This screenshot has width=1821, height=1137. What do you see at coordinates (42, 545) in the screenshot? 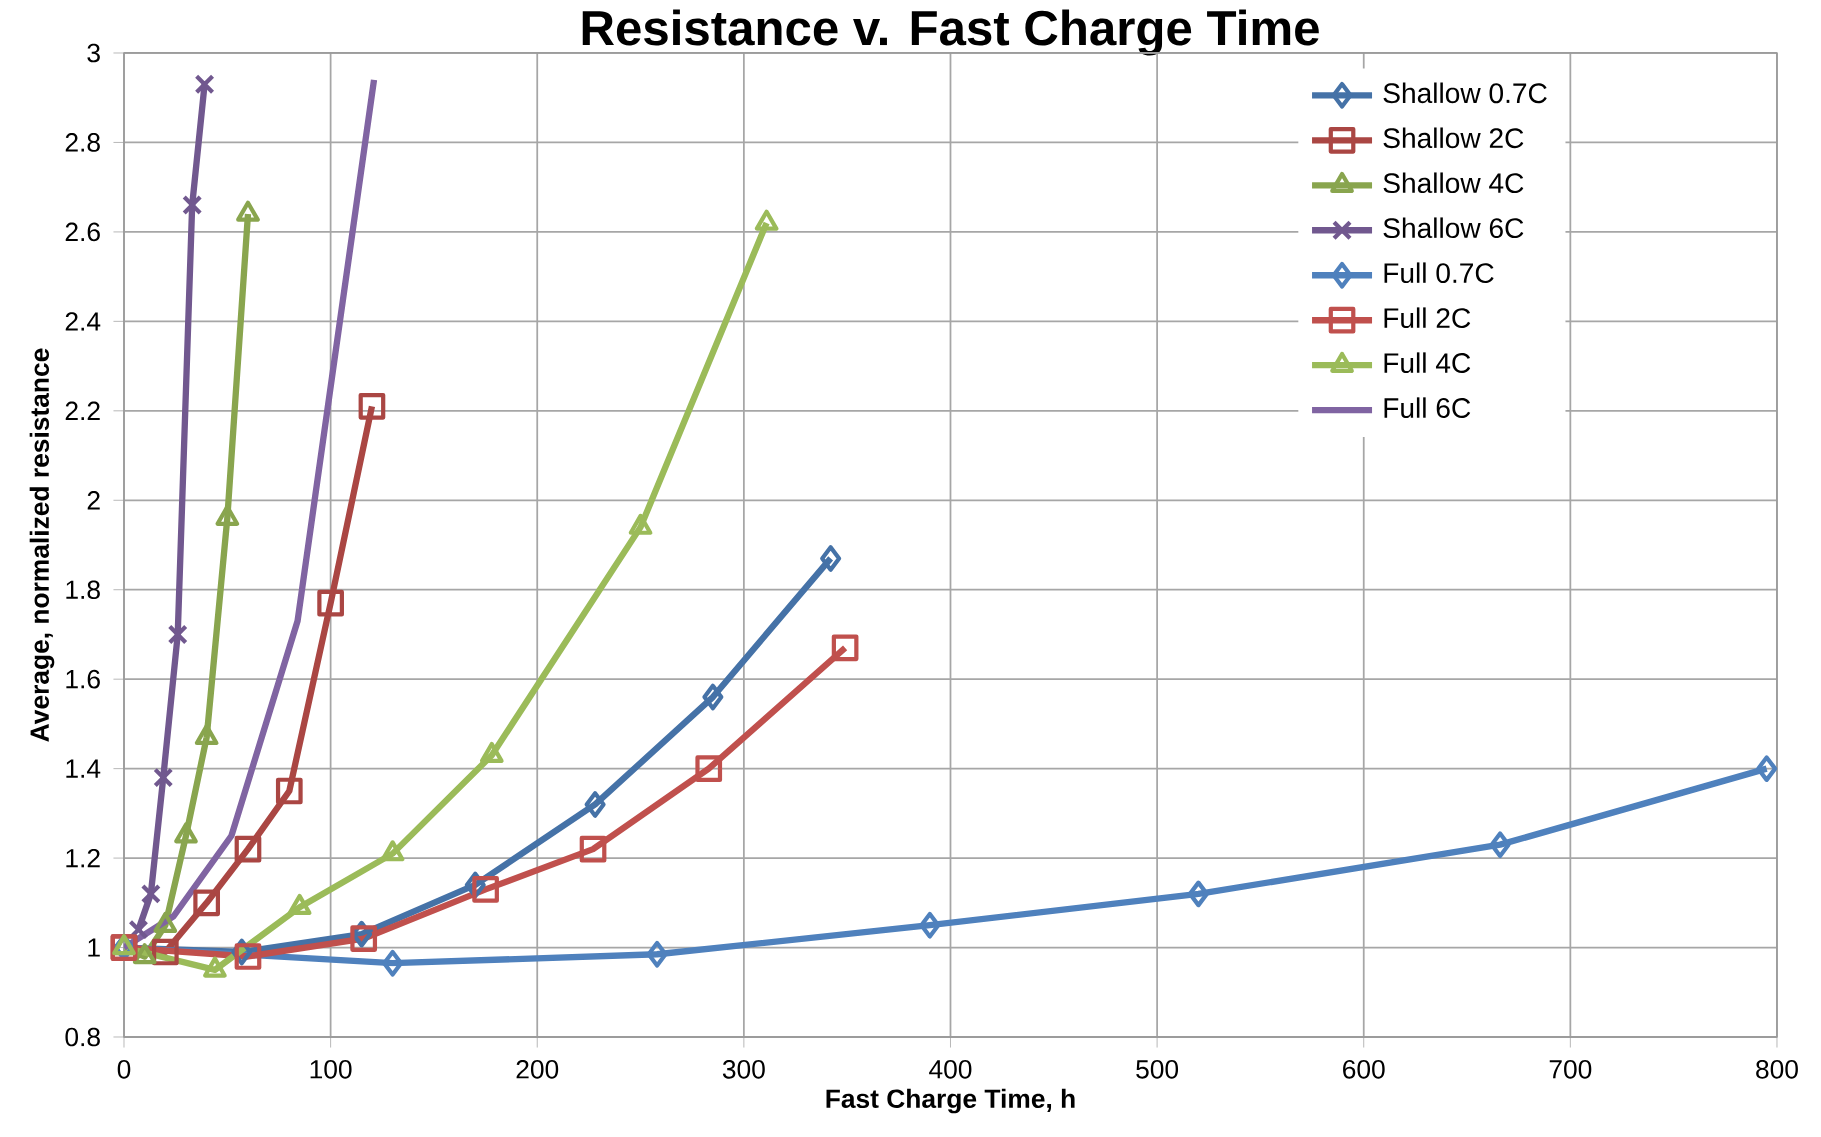
I see `y-axis-title: Average, normalized resistance` at bounding box center [42, 545].